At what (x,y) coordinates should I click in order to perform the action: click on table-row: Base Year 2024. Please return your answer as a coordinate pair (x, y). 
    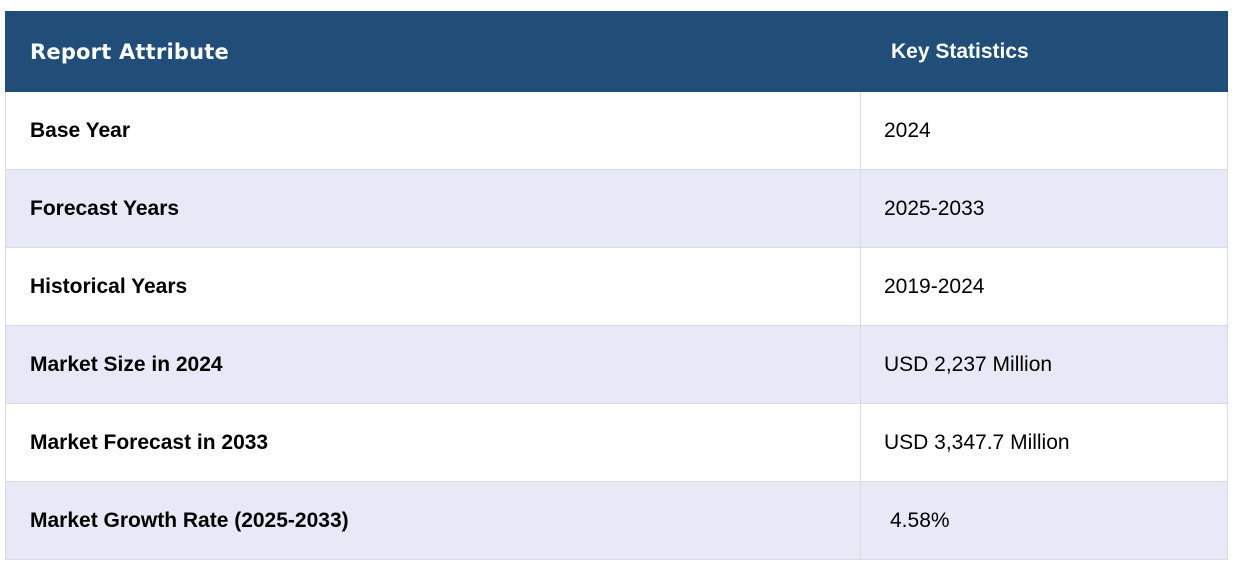
    Looking at the image, I should click on (616, 130).